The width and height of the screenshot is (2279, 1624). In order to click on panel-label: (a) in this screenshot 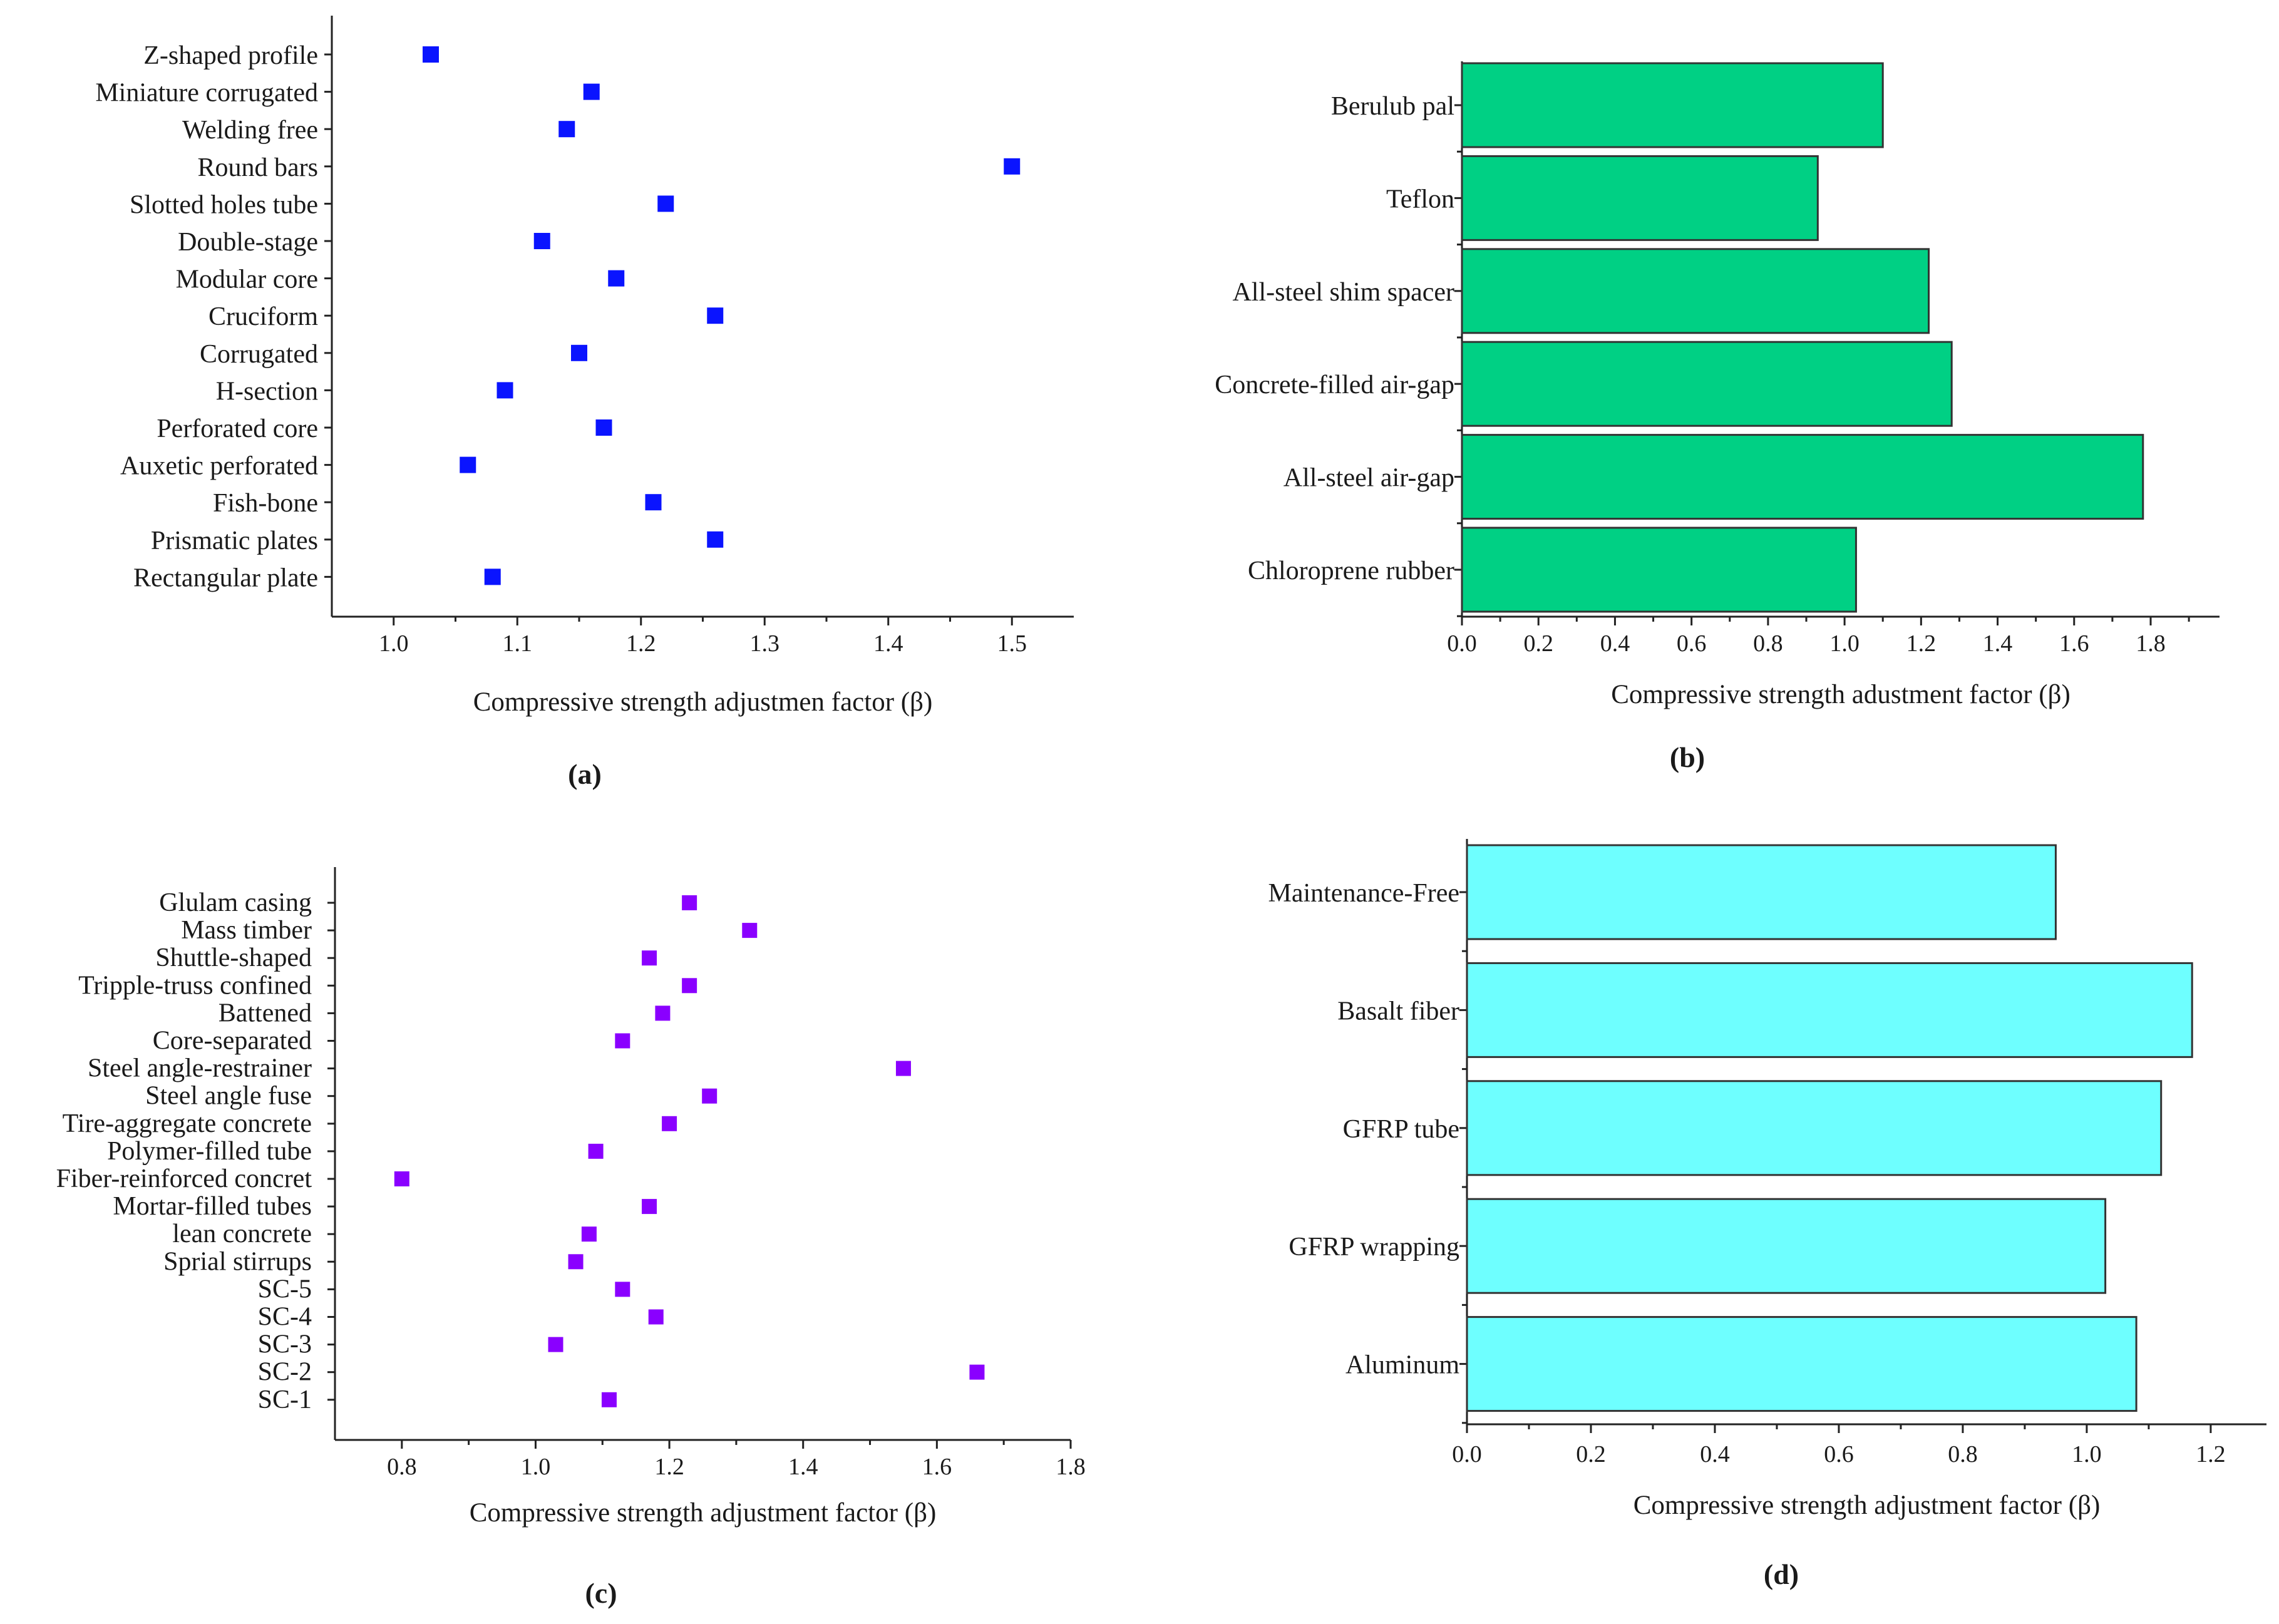, I will do `click(585, 774)`.